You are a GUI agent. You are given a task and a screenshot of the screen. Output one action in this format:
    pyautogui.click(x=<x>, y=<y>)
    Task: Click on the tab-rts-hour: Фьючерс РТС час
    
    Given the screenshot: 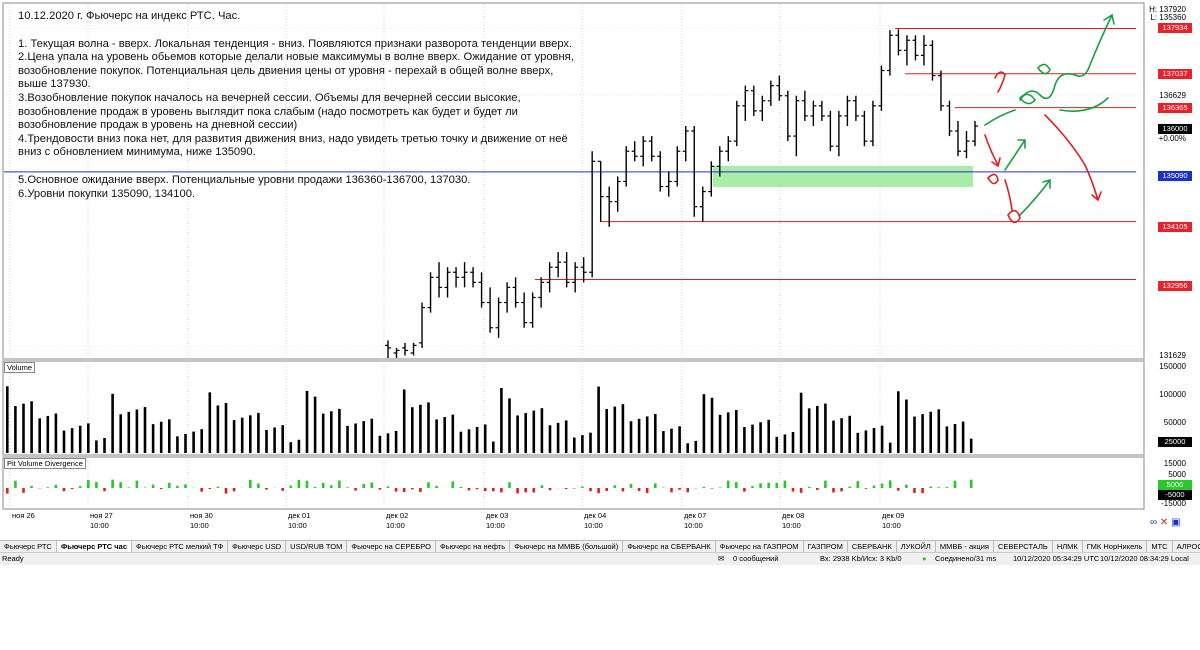 What is the action you would take?
    pyautogui.click(x=94, y=547)
    